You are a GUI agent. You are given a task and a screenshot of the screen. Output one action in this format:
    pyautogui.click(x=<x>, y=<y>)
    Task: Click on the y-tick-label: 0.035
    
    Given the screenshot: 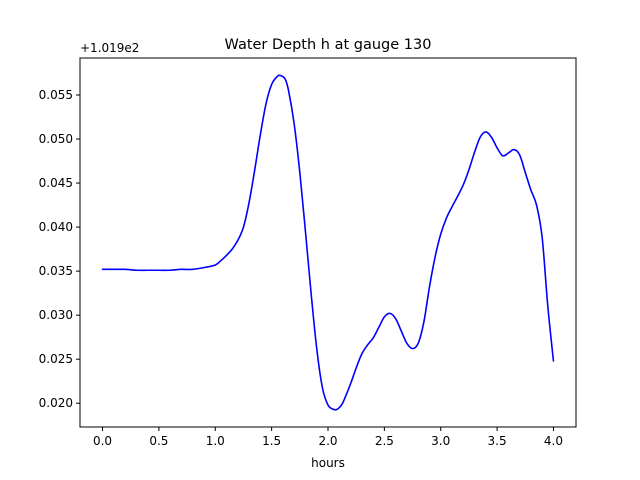 What is the action you would take?
    pyautogui.click(x=56, y=271)
    